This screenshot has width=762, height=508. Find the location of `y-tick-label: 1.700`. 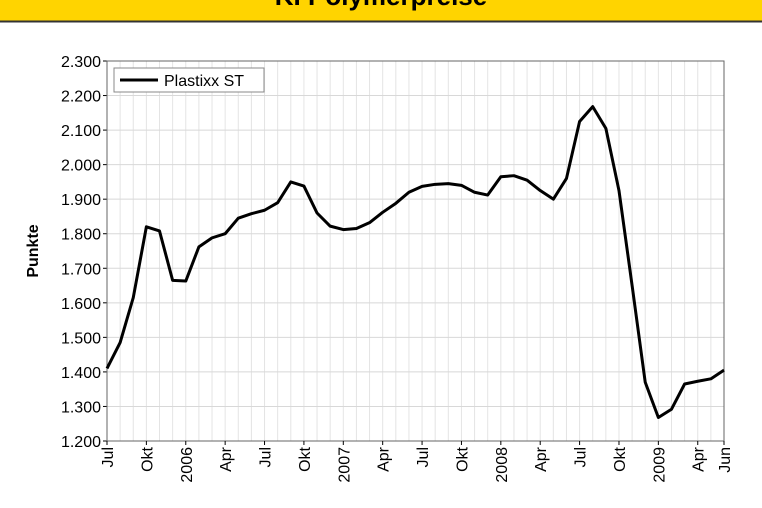

y-tick-label: 1.700 is located at coordinates (81, 269).